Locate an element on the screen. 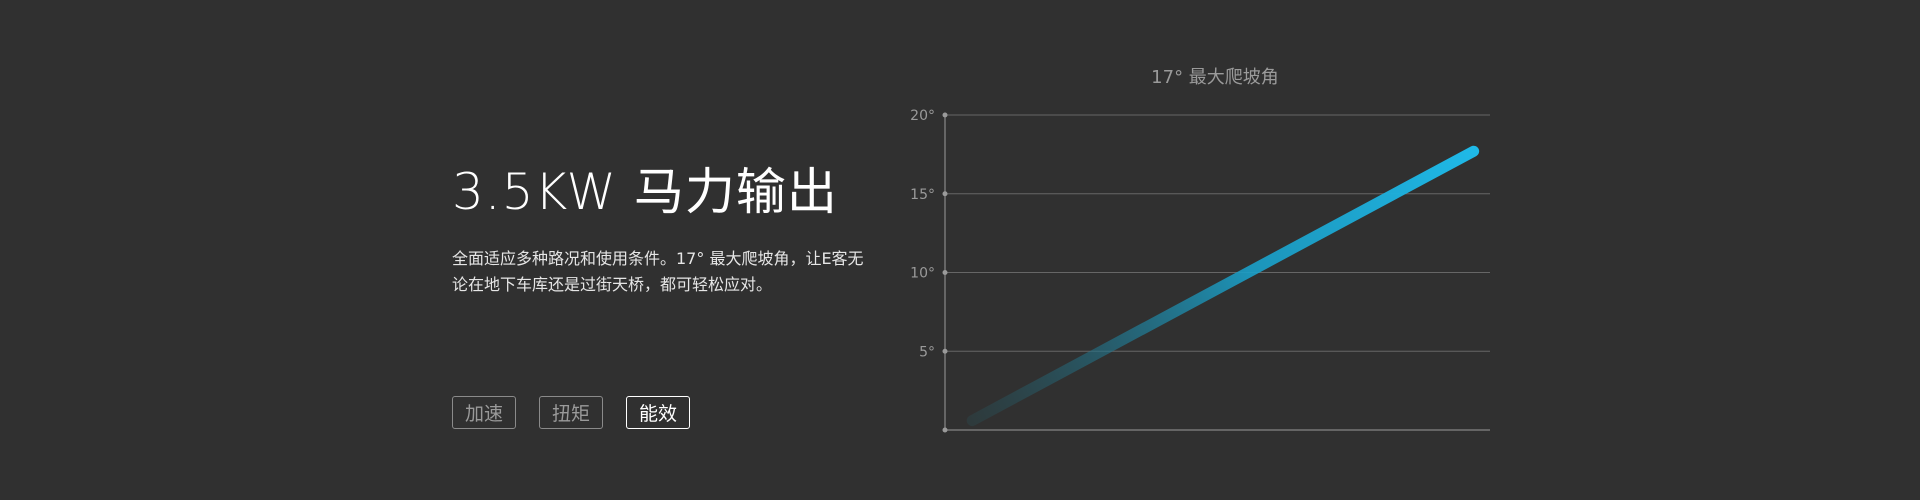 The width and height of the screenshot is (1920, 500). y-tick-label-5: 5° is located at coordinates (927, 352).